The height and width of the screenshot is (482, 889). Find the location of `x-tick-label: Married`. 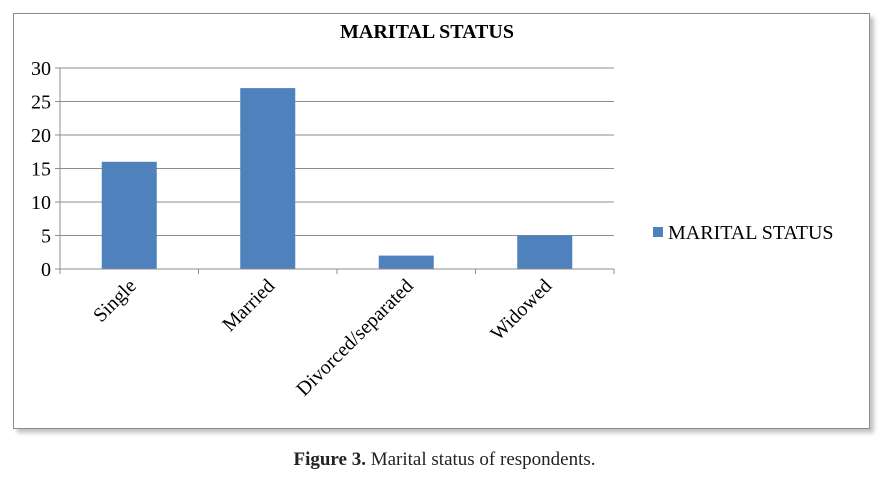

x-tick-label: Married is located at coordinates (248, 305).